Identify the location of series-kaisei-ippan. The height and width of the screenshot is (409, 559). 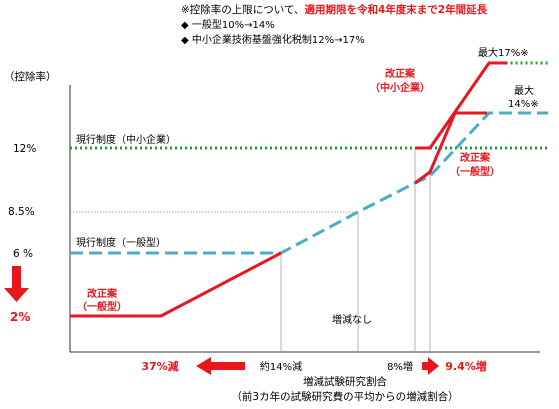
(176, 284).